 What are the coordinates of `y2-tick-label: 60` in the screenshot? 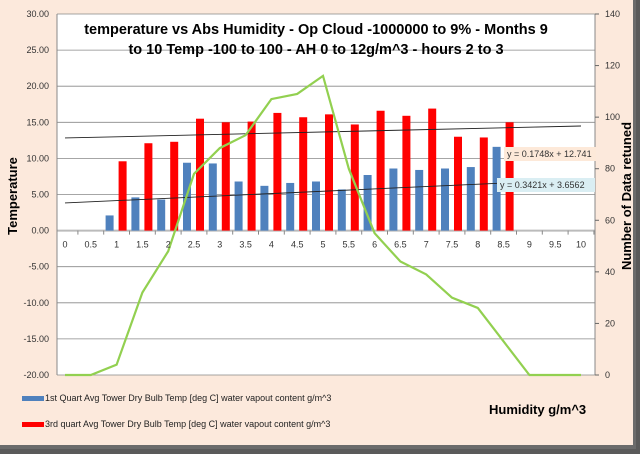 It's located at (610, 220).